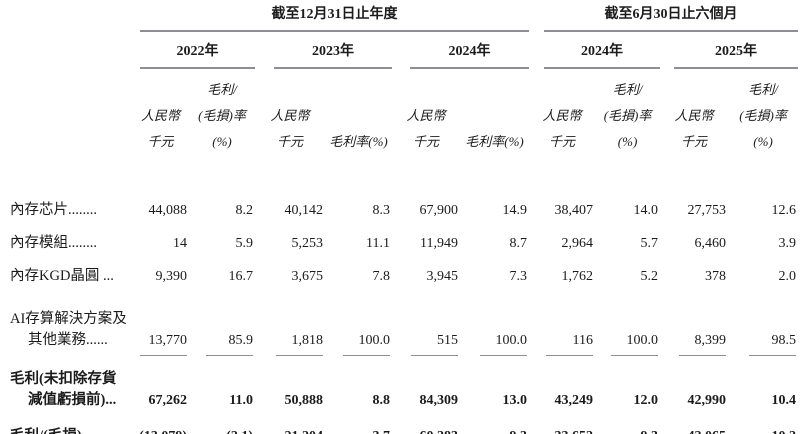 The width and height of the screenshot is (800, 434). What do you see at coordinates (168, 400) in the screenshot?
I see `cell-value: 67,262` at bounding box center [168, 400].